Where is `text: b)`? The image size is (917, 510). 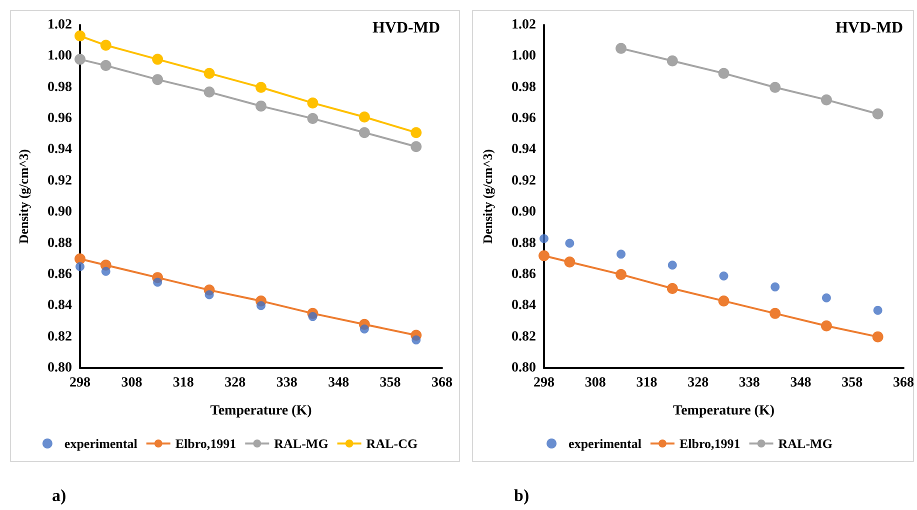
text: b) is located at coordinates (522, 495).